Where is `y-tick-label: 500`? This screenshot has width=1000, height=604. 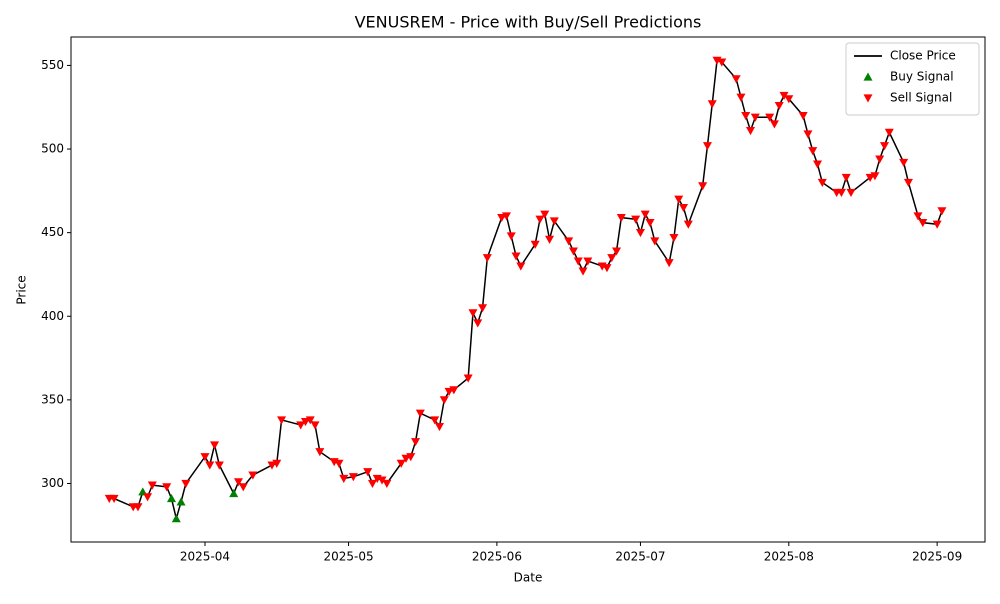
y-tick-label: 500 is located at coordinates (52, 149).